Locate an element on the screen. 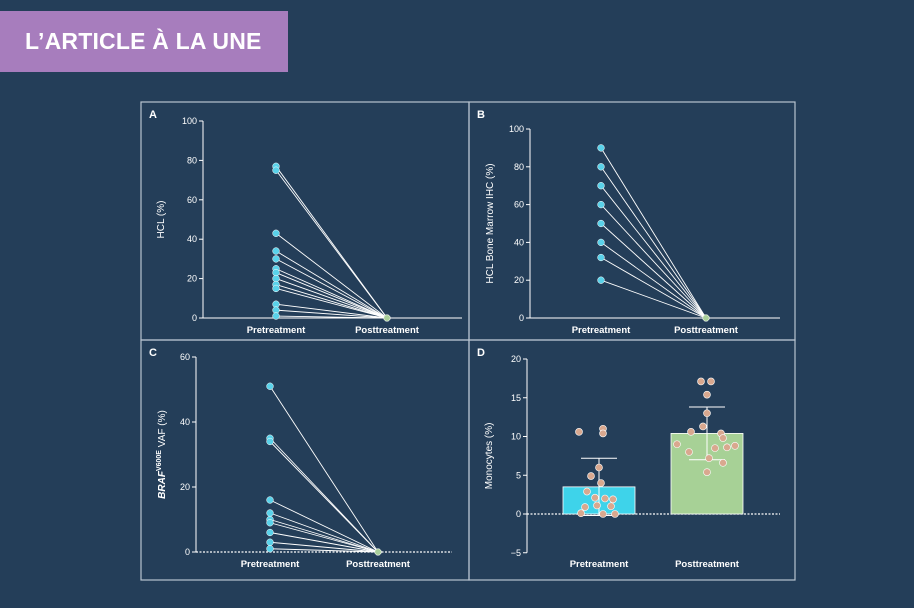 Image resolution: width=914 pixels, height=608 pixels. posttreatment-point is located at coordinates (387, 318).